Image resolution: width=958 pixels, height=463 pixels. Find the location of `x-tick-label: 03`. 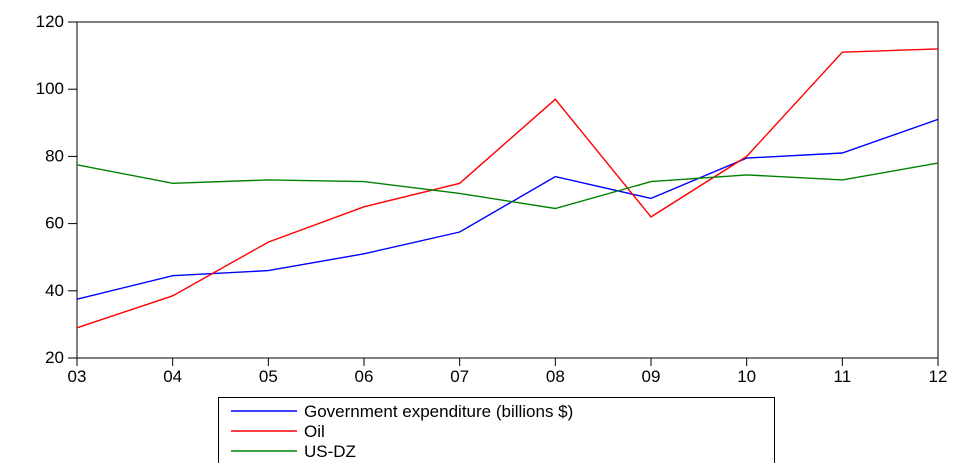

x-tick-label: 03 is located at coordinates (77, 376).